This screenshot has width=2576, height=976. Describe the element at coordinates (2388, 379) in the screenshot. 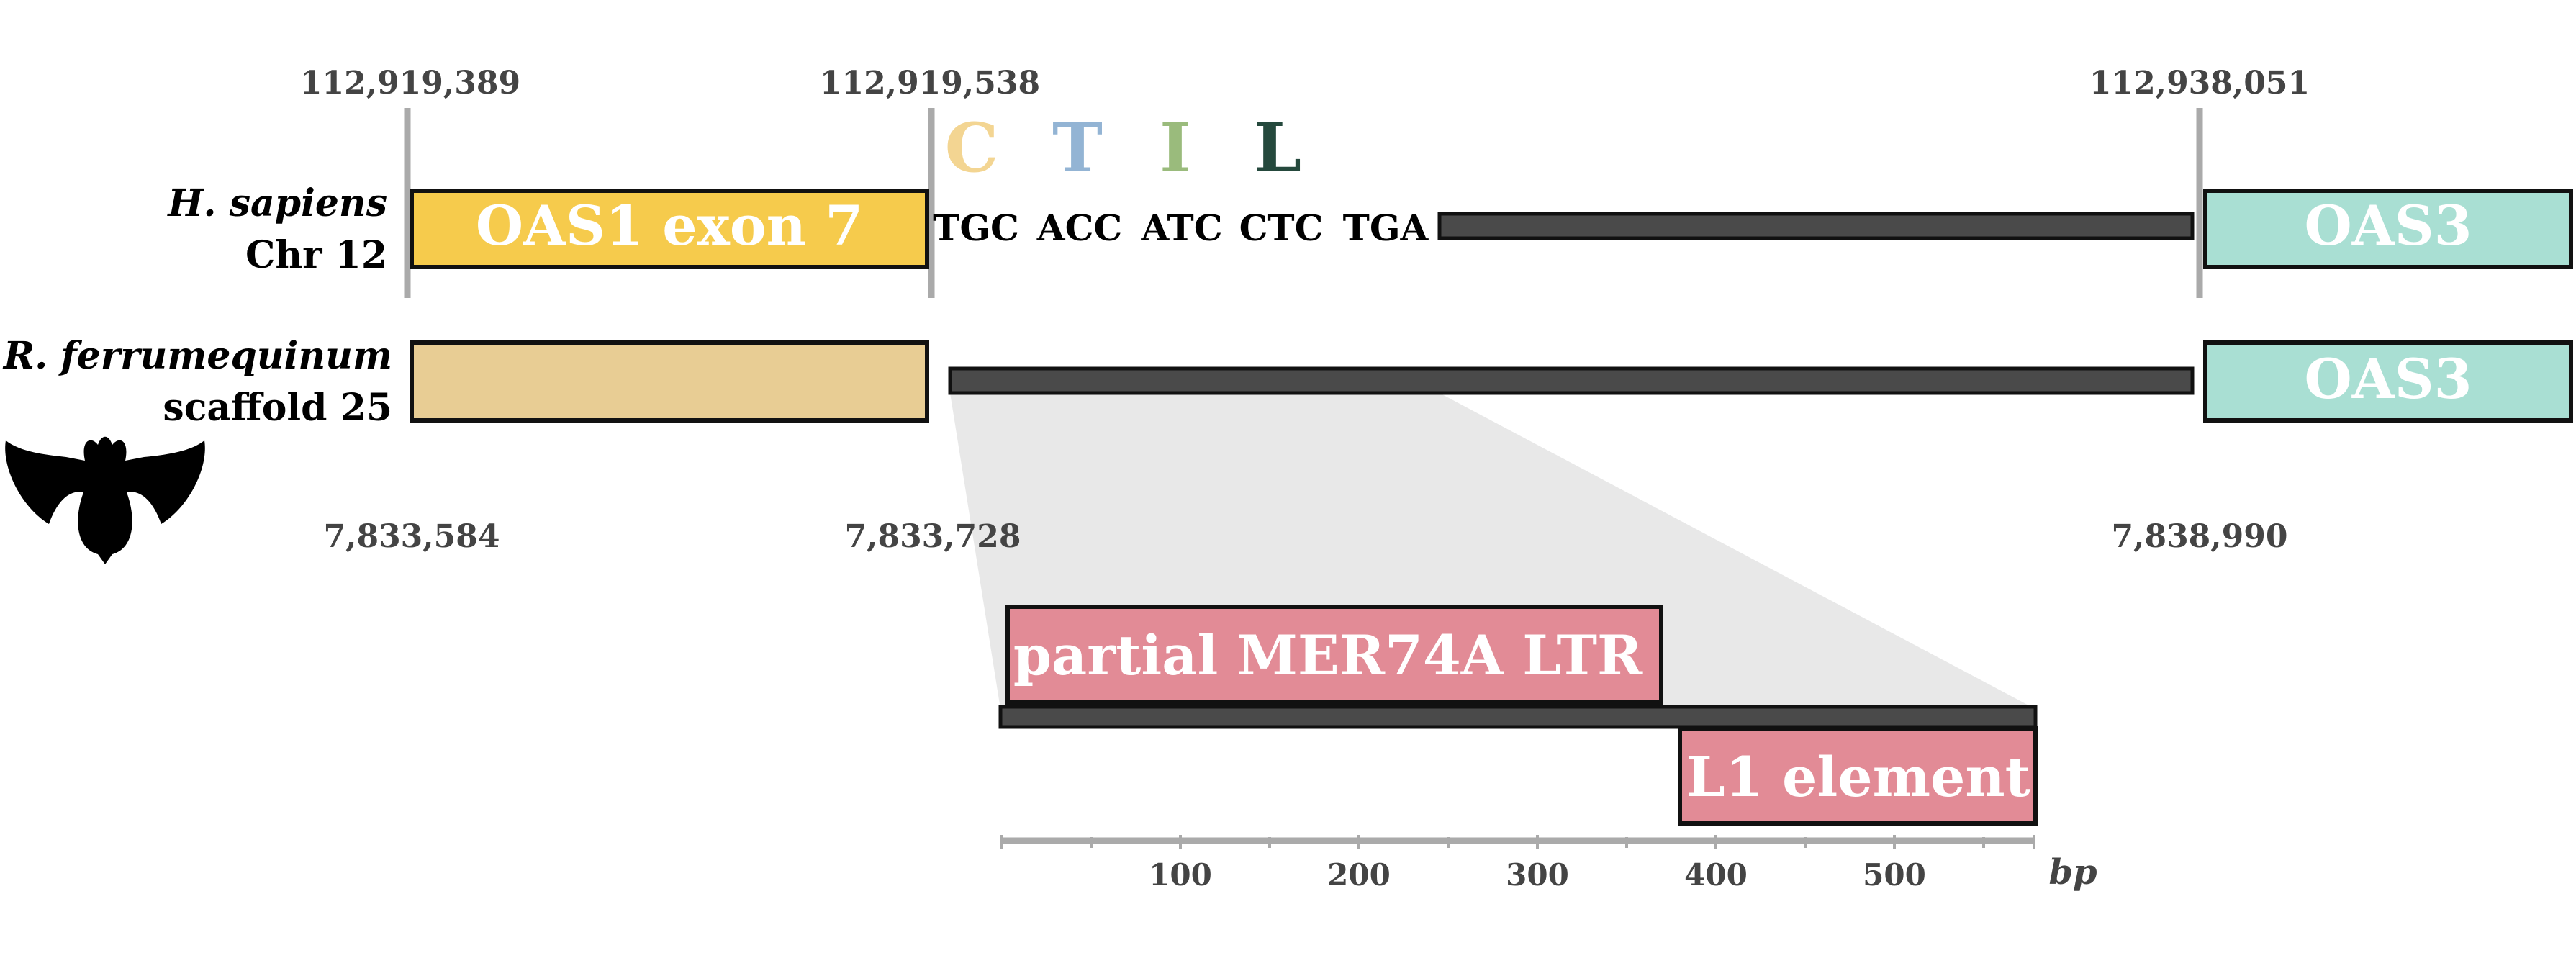

I see `bat-oas3-label: OAS3` at that location.